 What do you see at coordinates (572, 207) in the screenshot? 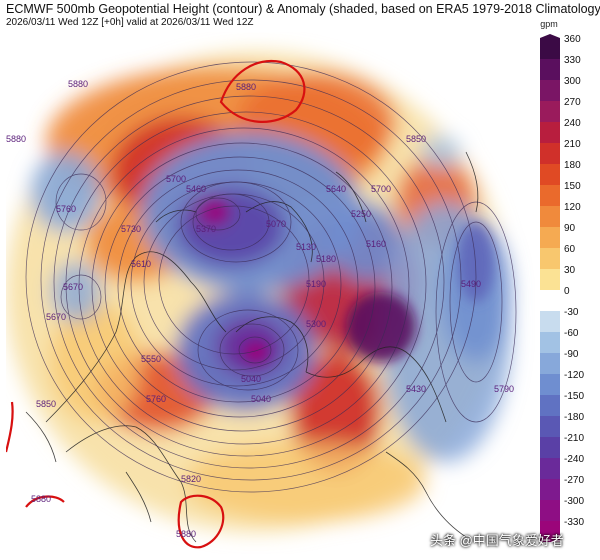
I see `colorbar-tick-label: 120` at bounding box center [572, 207].